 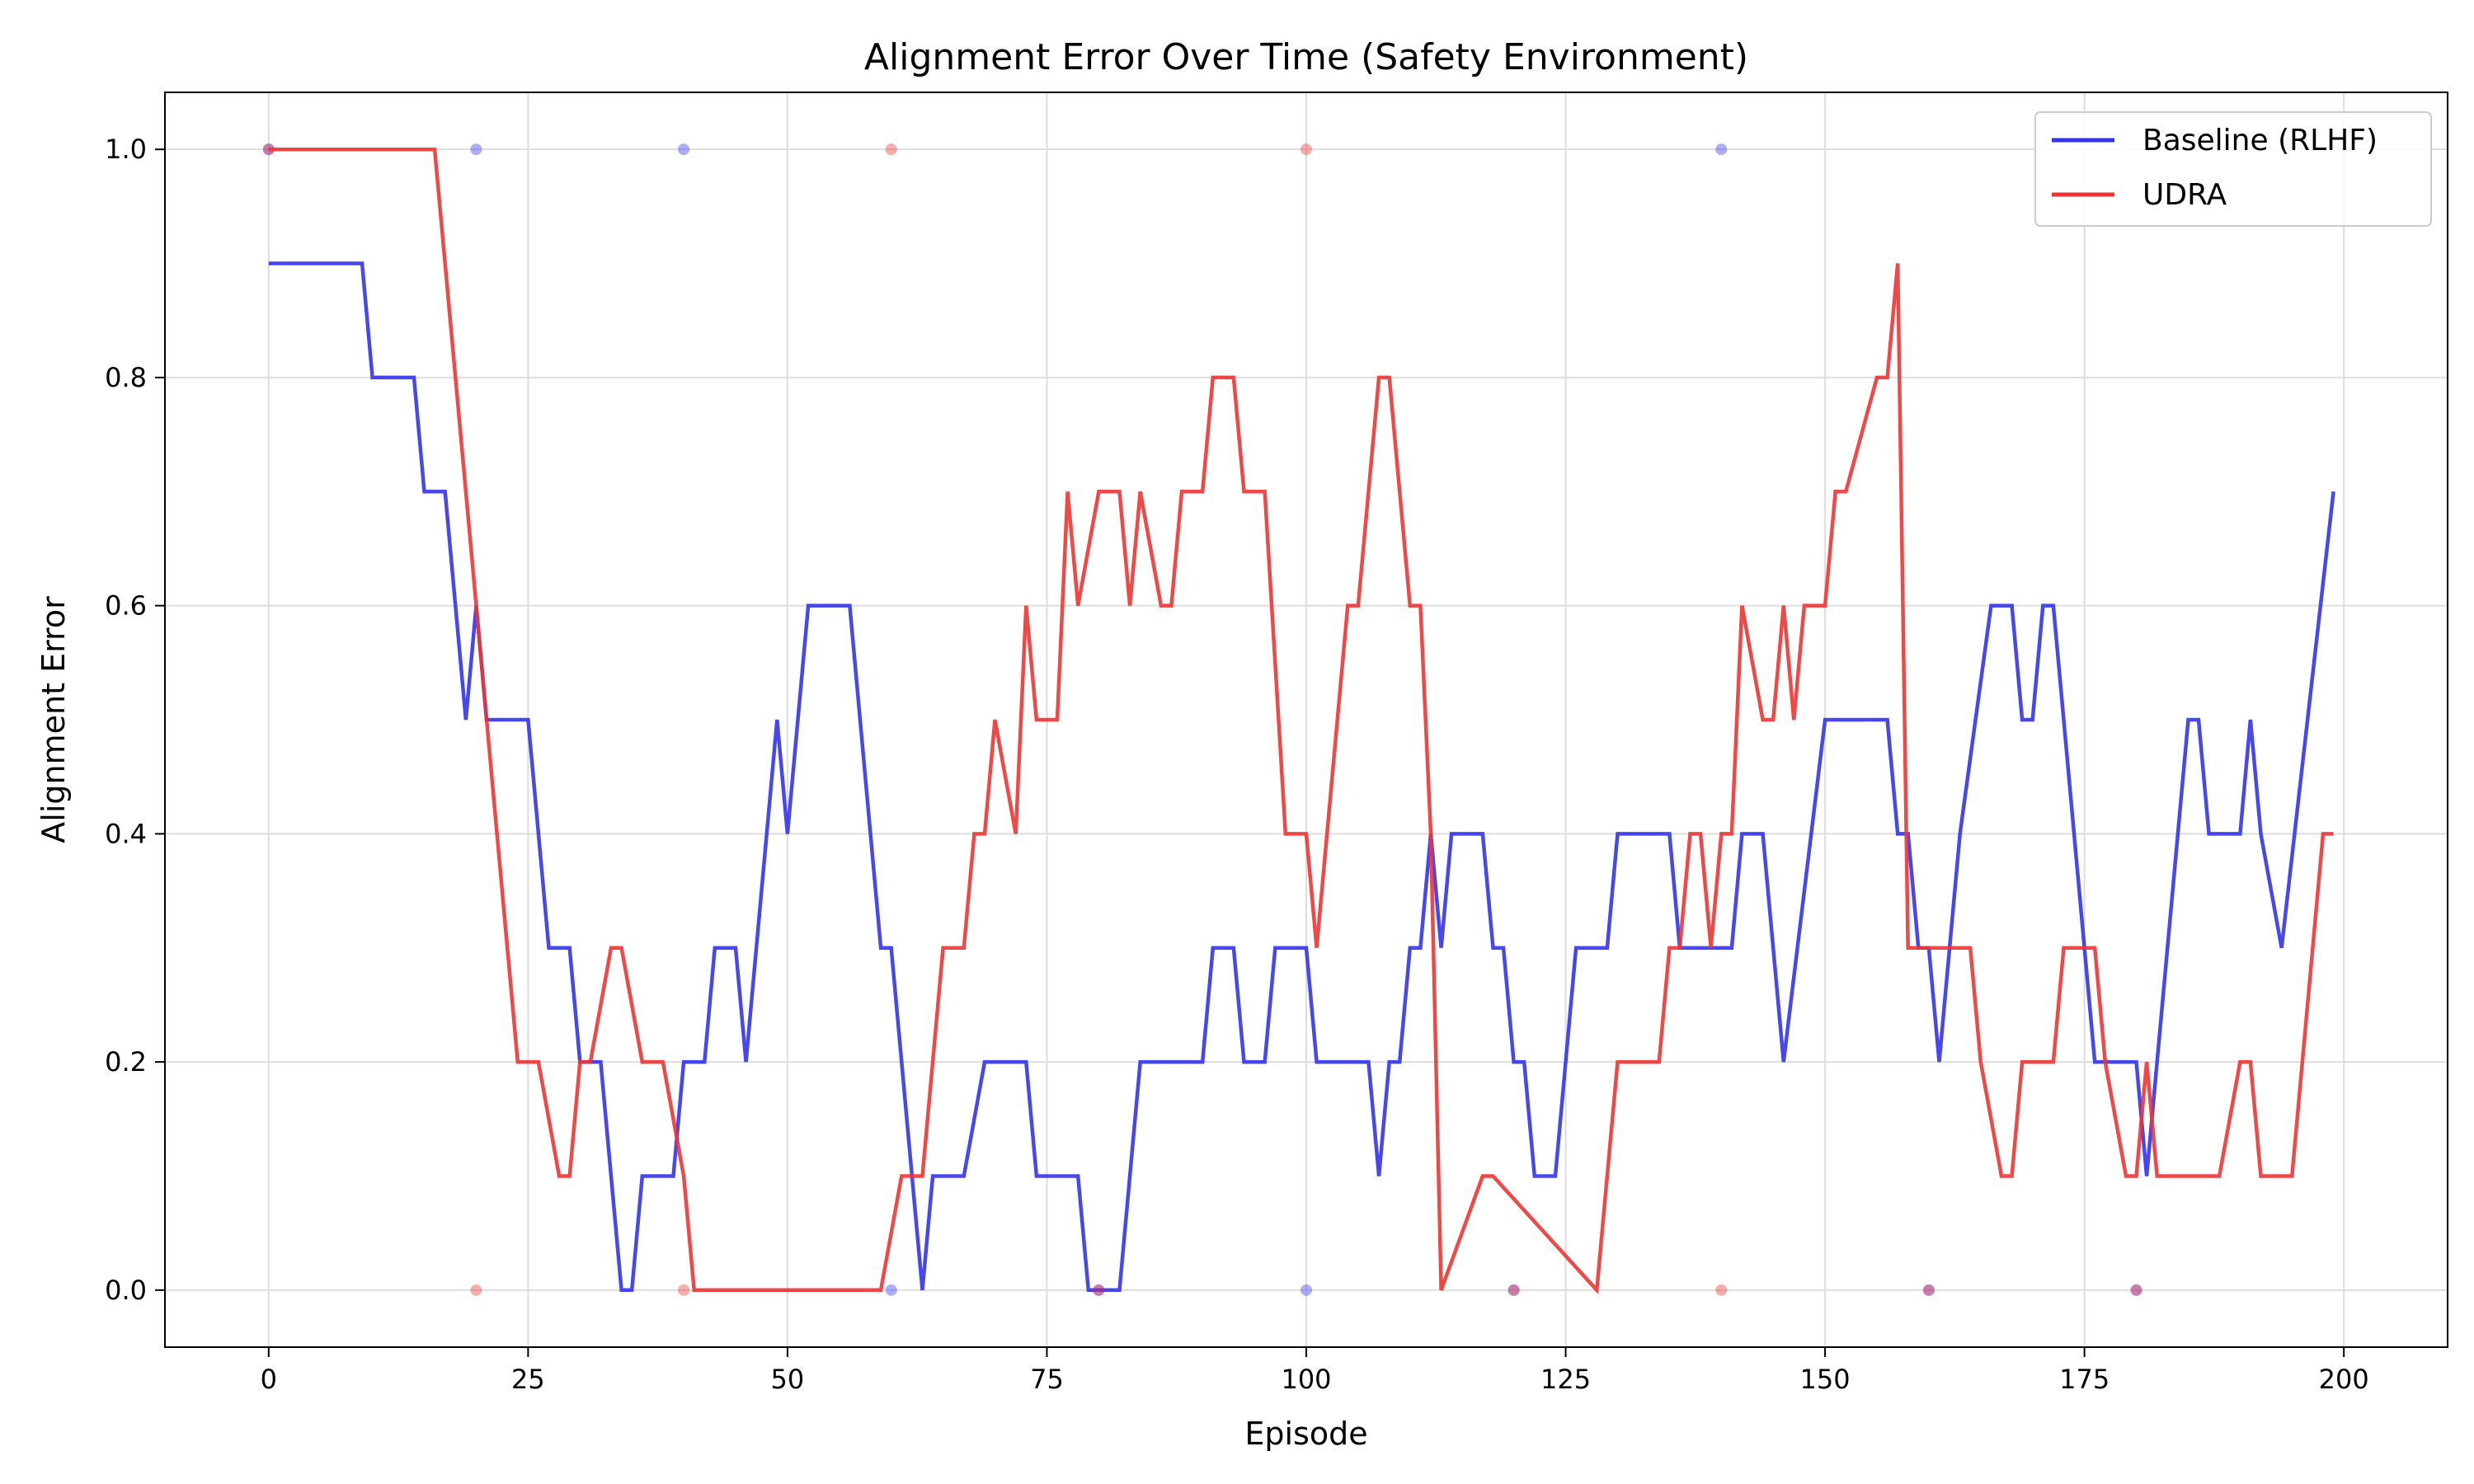 I want to click on y-tick-label: 0.6, so click(x=126, y=606).